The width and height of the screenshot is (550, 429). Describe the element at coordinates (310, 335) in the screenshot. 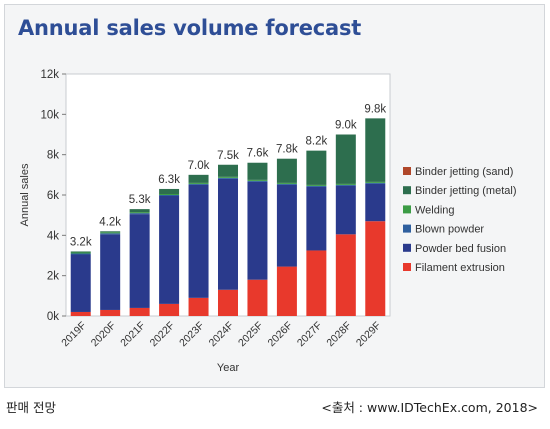

I see `x-tick-label: 2027F` at that location.